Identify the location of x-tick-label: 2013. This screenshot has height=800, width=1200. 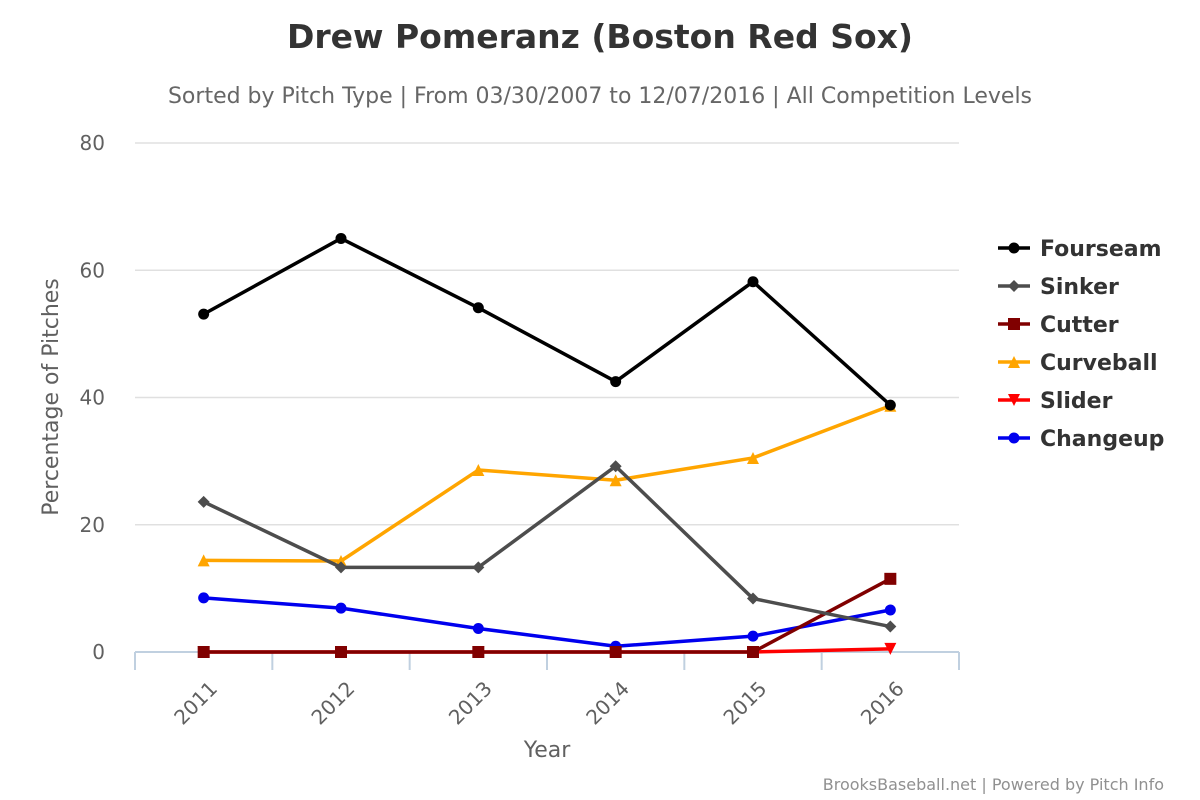
(470, 702).